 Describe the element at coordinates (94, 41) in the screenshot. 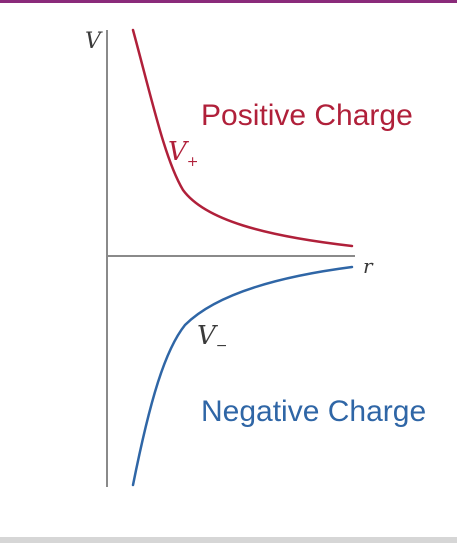

I see `y-axis-label: V` at that location.